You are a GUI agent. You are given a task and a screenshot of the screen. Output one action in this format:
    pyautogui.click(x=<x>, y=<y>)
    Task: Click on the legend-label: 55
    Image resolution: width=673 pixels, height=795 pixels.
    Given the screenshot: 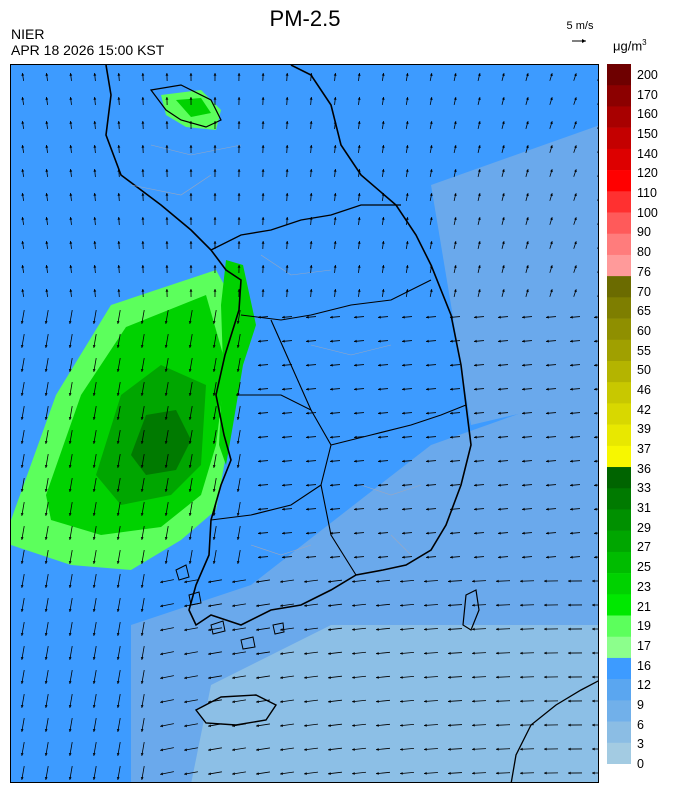 What is the action you would take?
    pyautogui.click(x=644, y=350)
    